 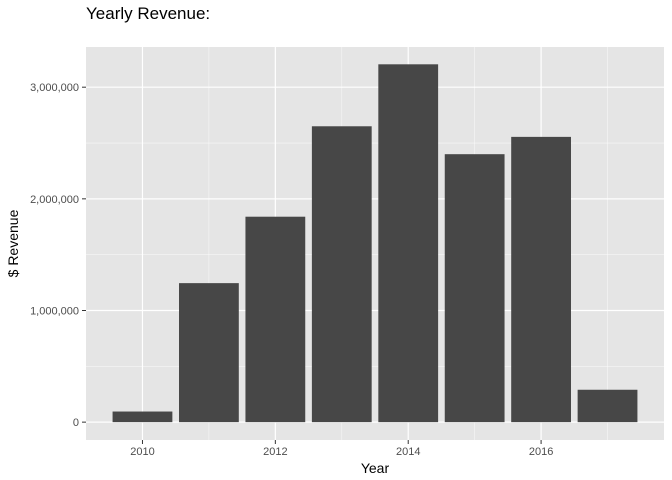 What do you see at coordinates (148, 13) in the screenshot?
I see `chart-title: Yearly Revenue:` at bounding box center [148, 13].